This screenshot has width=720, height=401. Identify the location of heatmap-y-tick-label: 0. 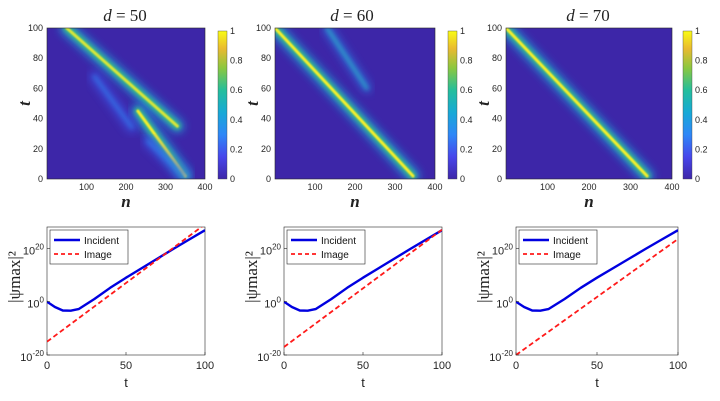
(40, 179).